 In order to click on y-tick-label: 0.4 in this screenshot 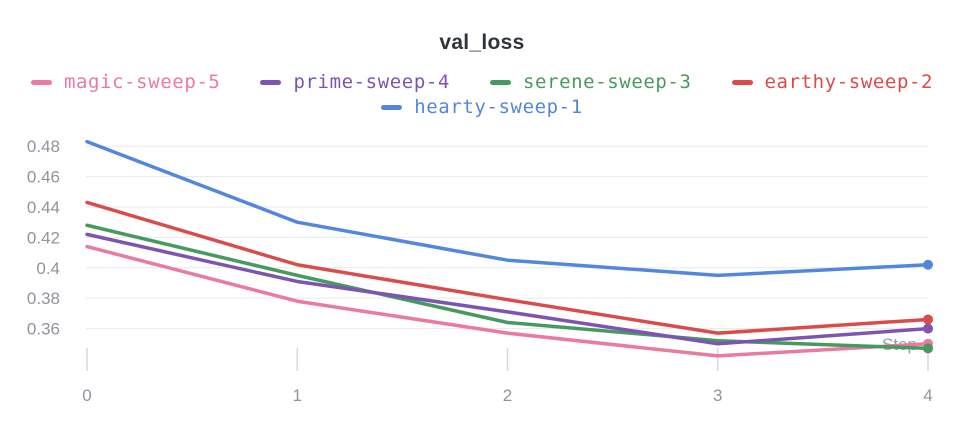, I will do `click(48, 268)`.